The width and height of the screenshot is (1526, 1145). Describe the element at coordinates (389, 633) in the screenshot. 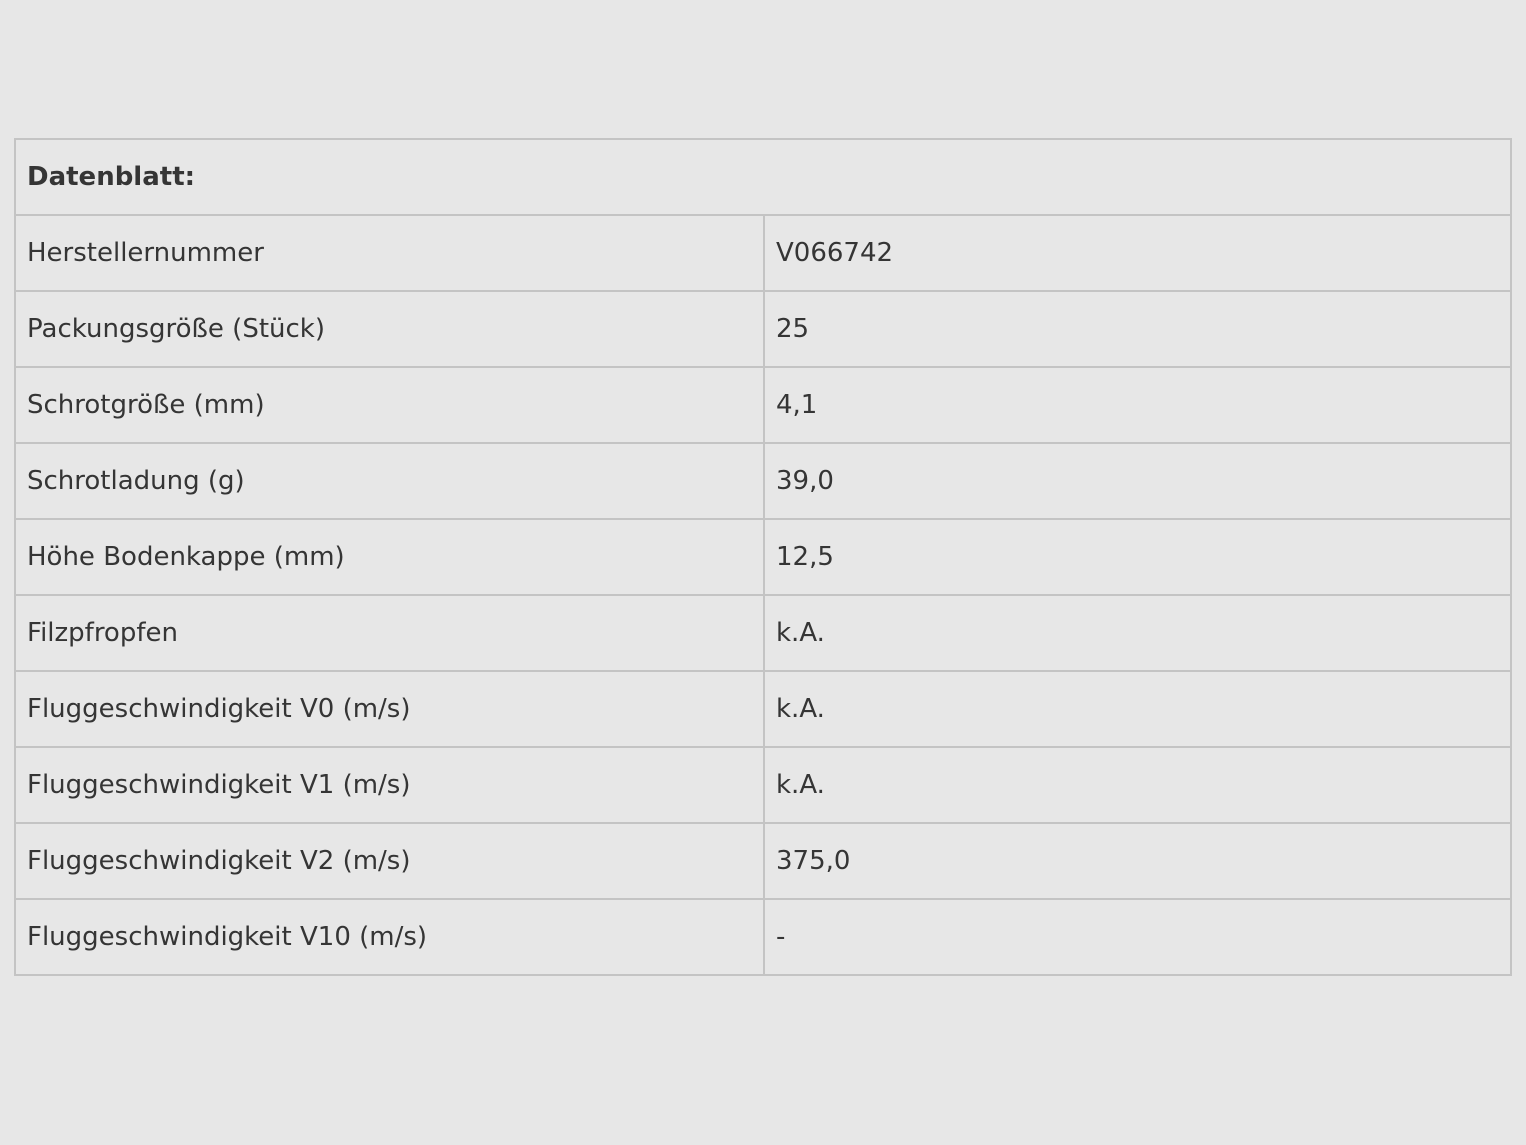

I see `cell-label: Filzpfropfen` at that location.